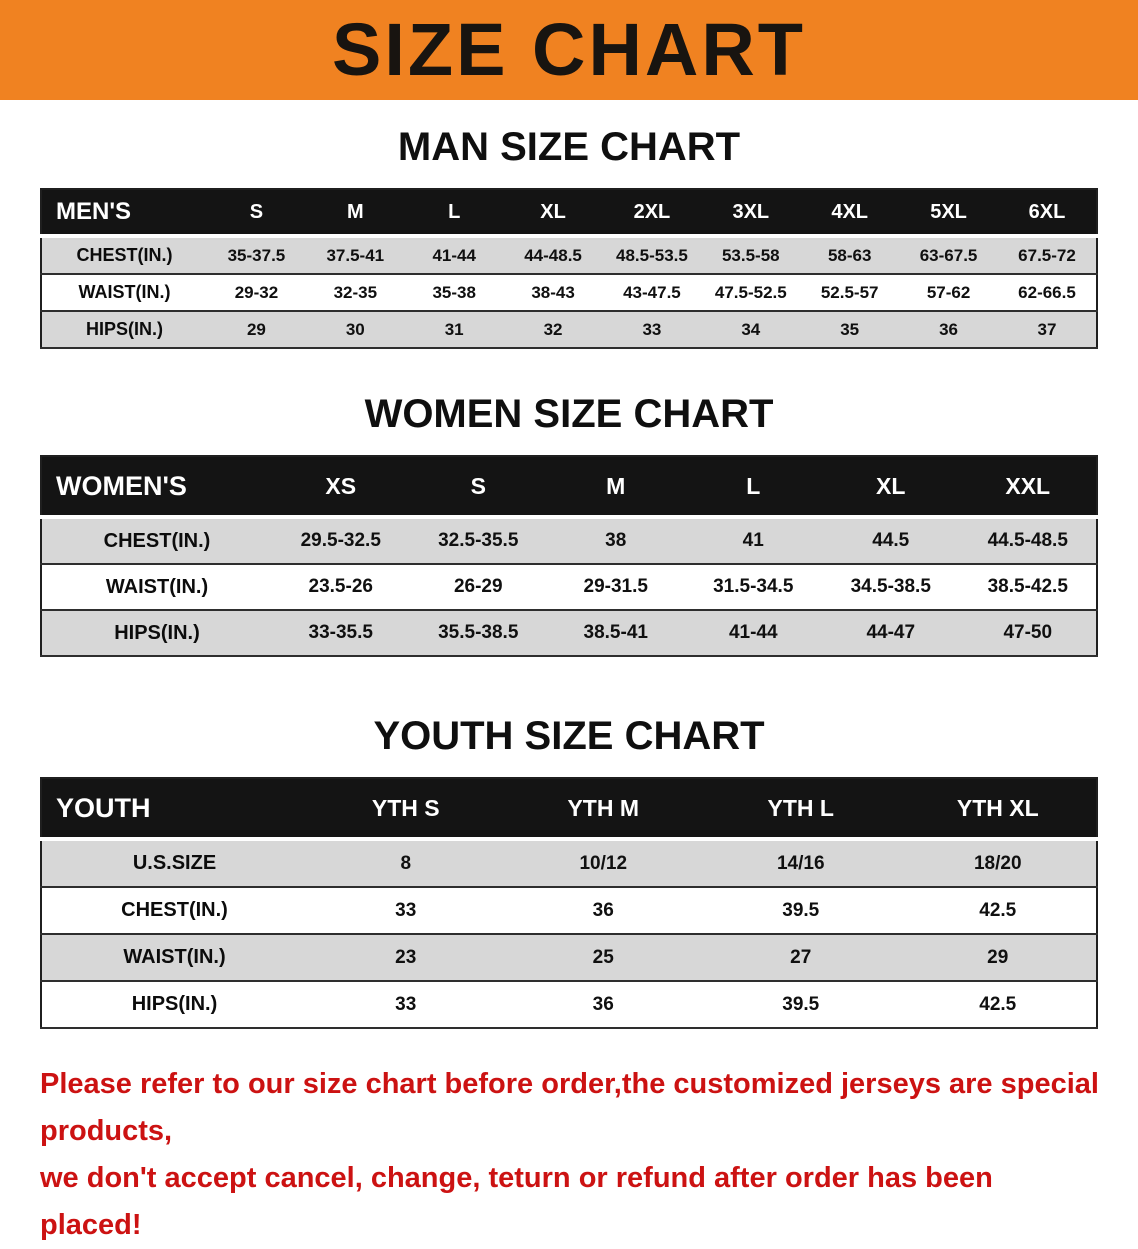  I want to click on size-column-header: 6XL, so click(1047, 213).